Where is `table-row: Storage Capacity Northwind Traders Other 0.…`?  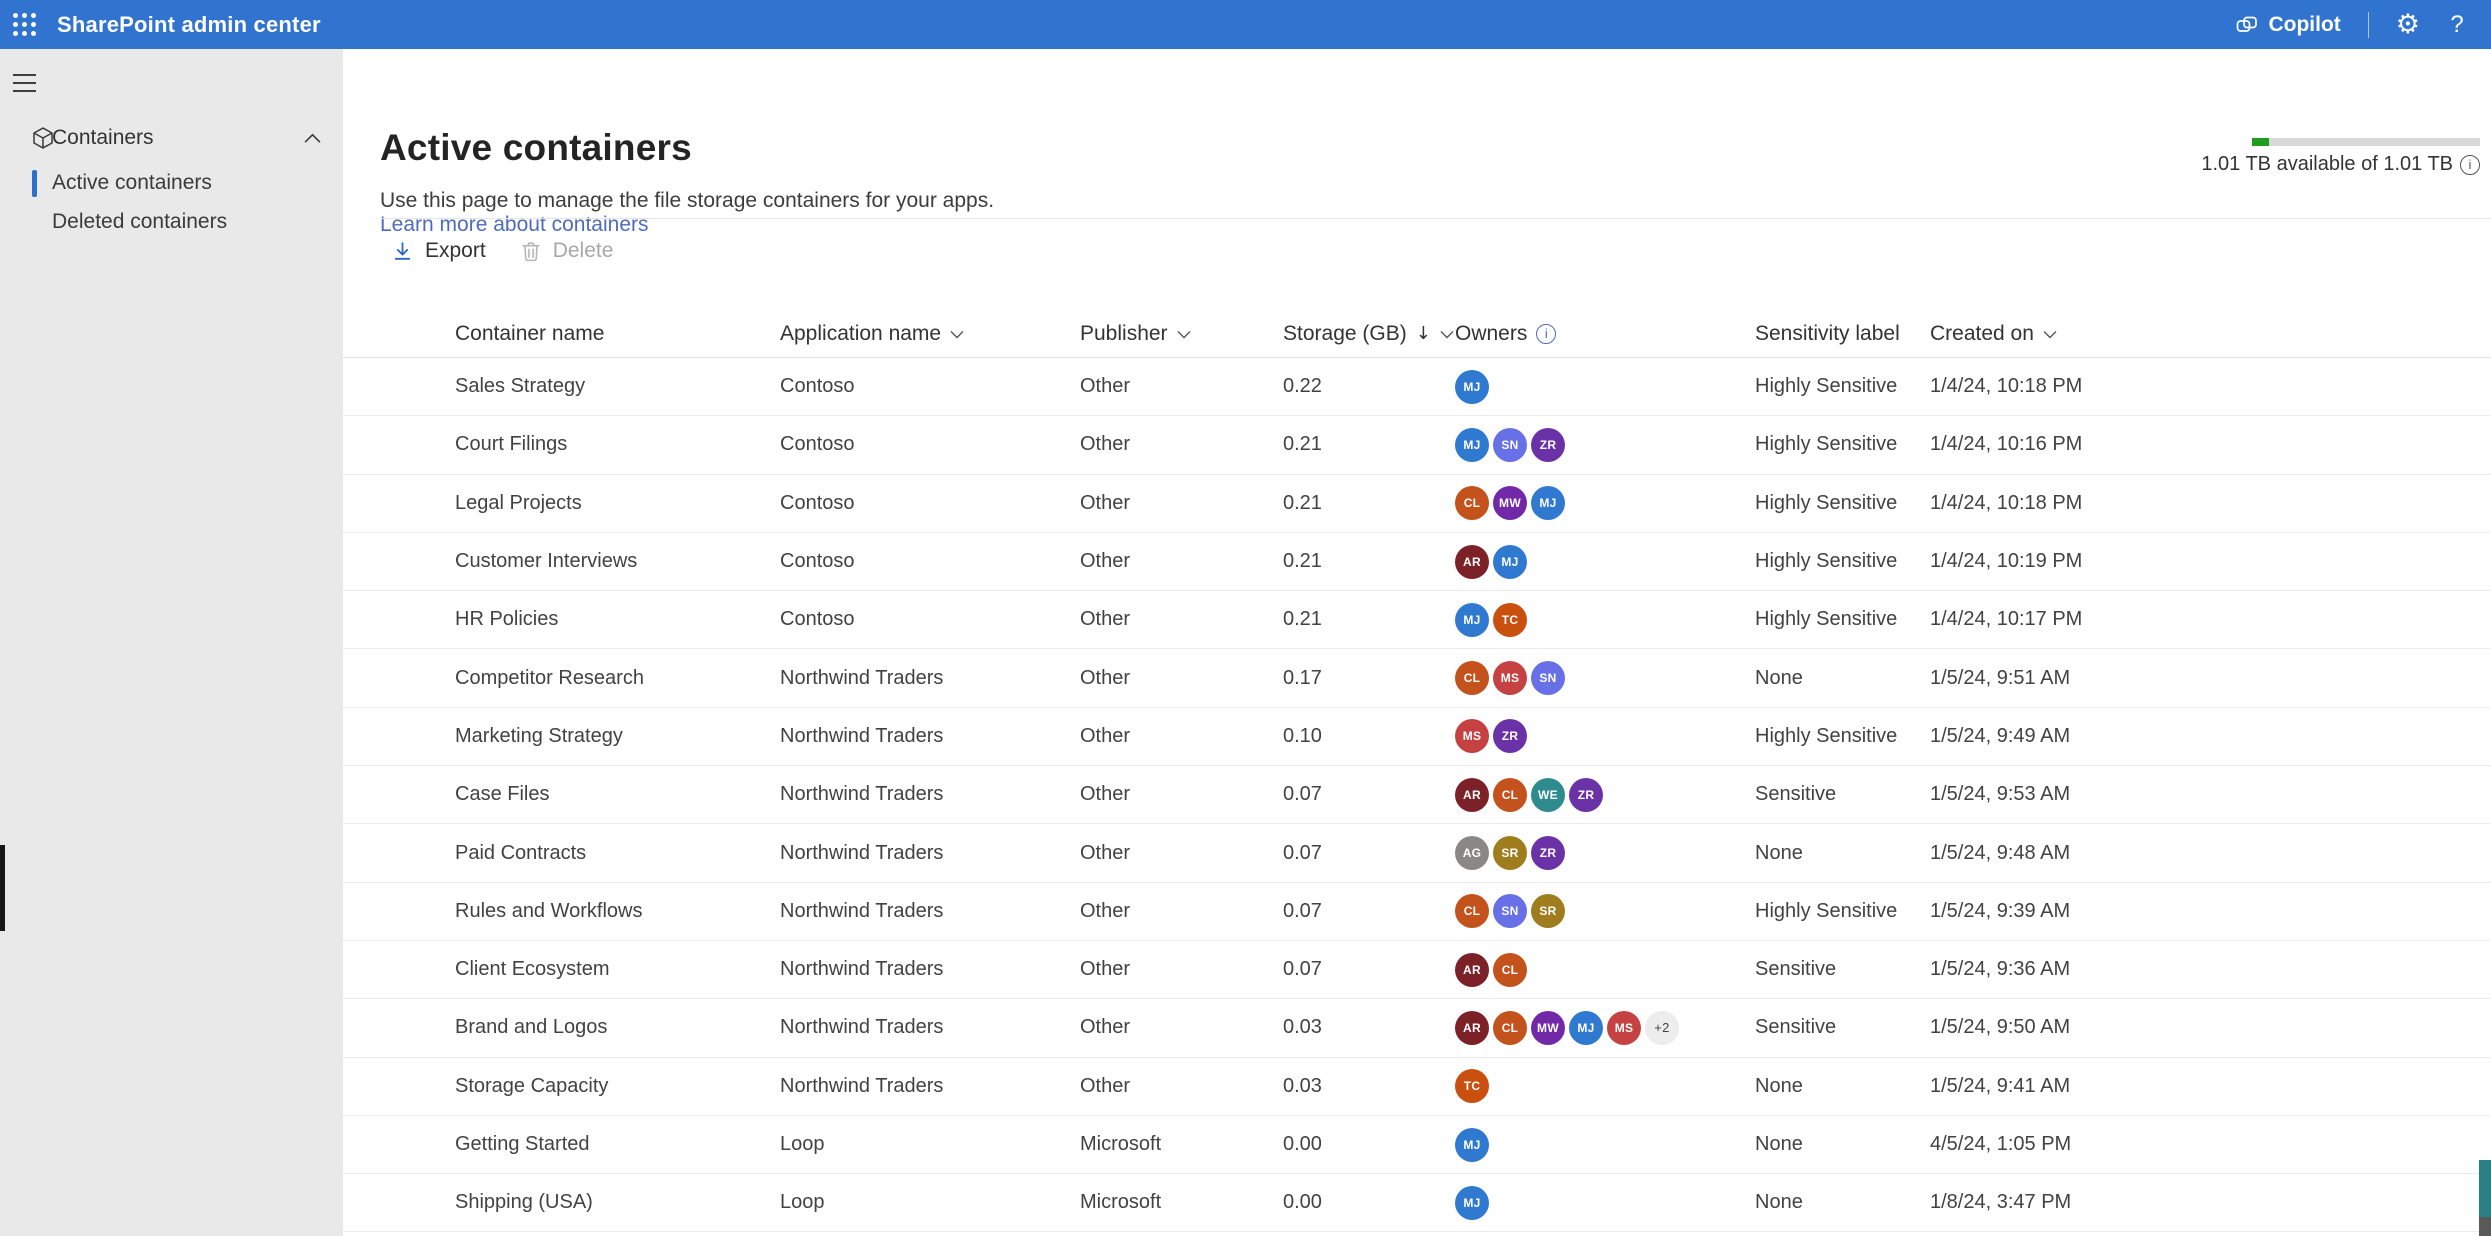
table-row: Storage Capacity Northwind Traders Other 0.… is located at coordinates (1417, 1087).